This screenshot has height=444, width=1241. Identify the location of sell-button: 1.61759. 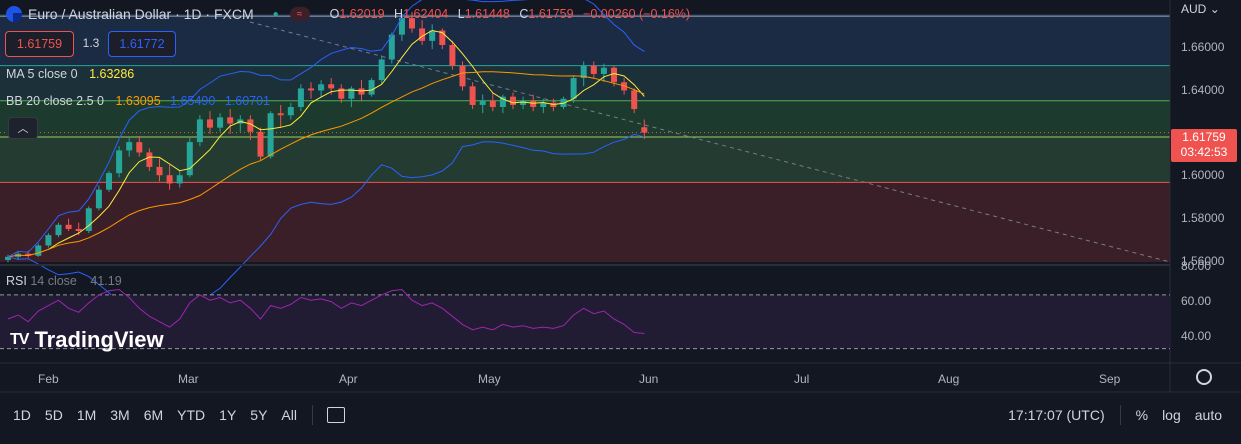
(39, 44).